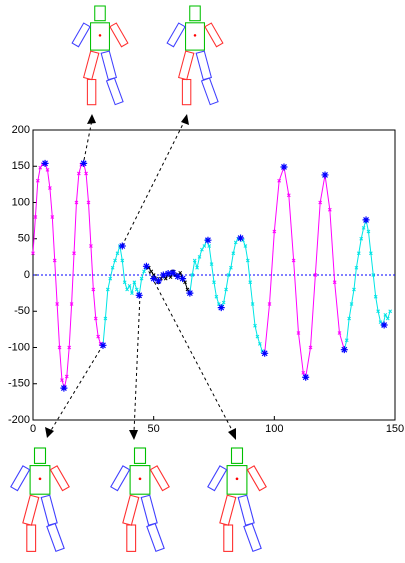 The height and width of the screenshot is (563, 405). I want to click on x-tick-label: 50, so click(154, 429).